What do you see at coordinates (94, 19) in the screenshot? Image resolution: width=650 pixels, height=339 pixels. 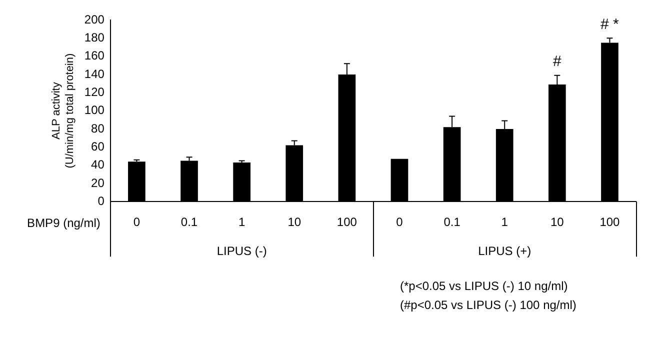 I see `y-tick-label: 200` at bounding box center [94, 19].